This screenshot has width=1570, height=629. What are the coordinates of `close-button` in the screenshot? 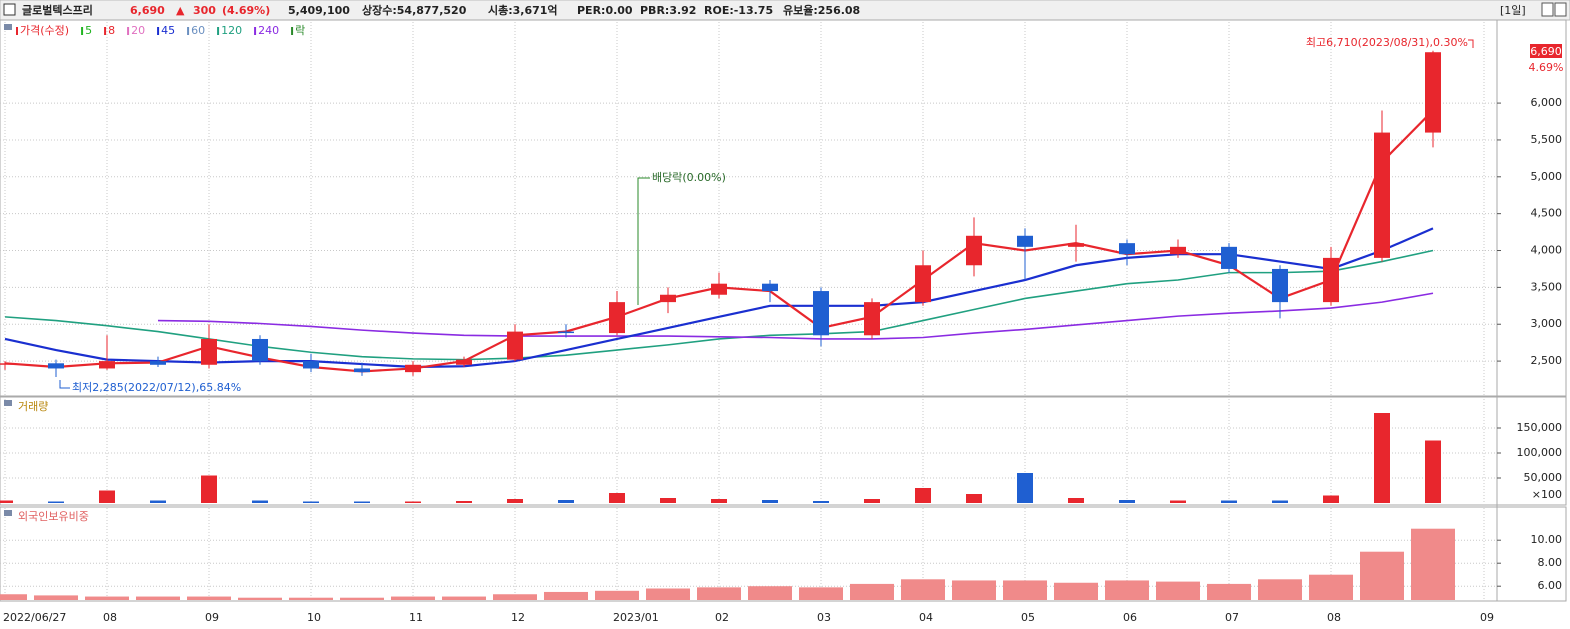 It's located at (1560, 9).